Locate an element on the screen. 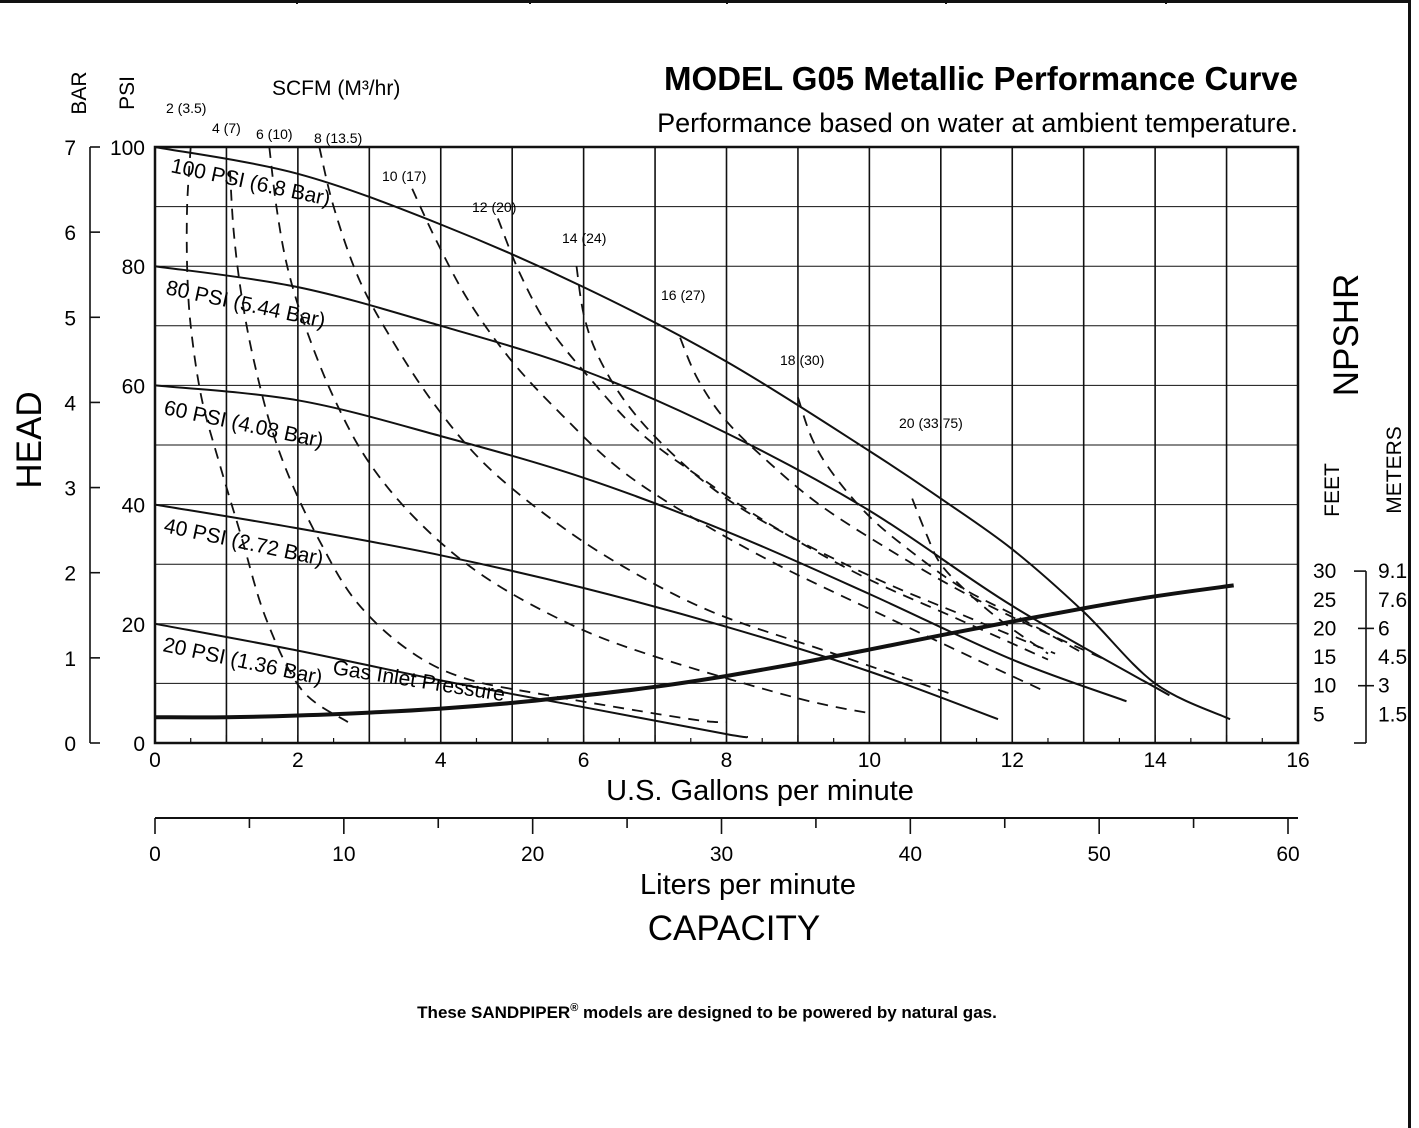 The width and height of the screenshot is (1419, 1128). npshr-meters-tick-label: 9.1 is located at coordinates (1392, 571).